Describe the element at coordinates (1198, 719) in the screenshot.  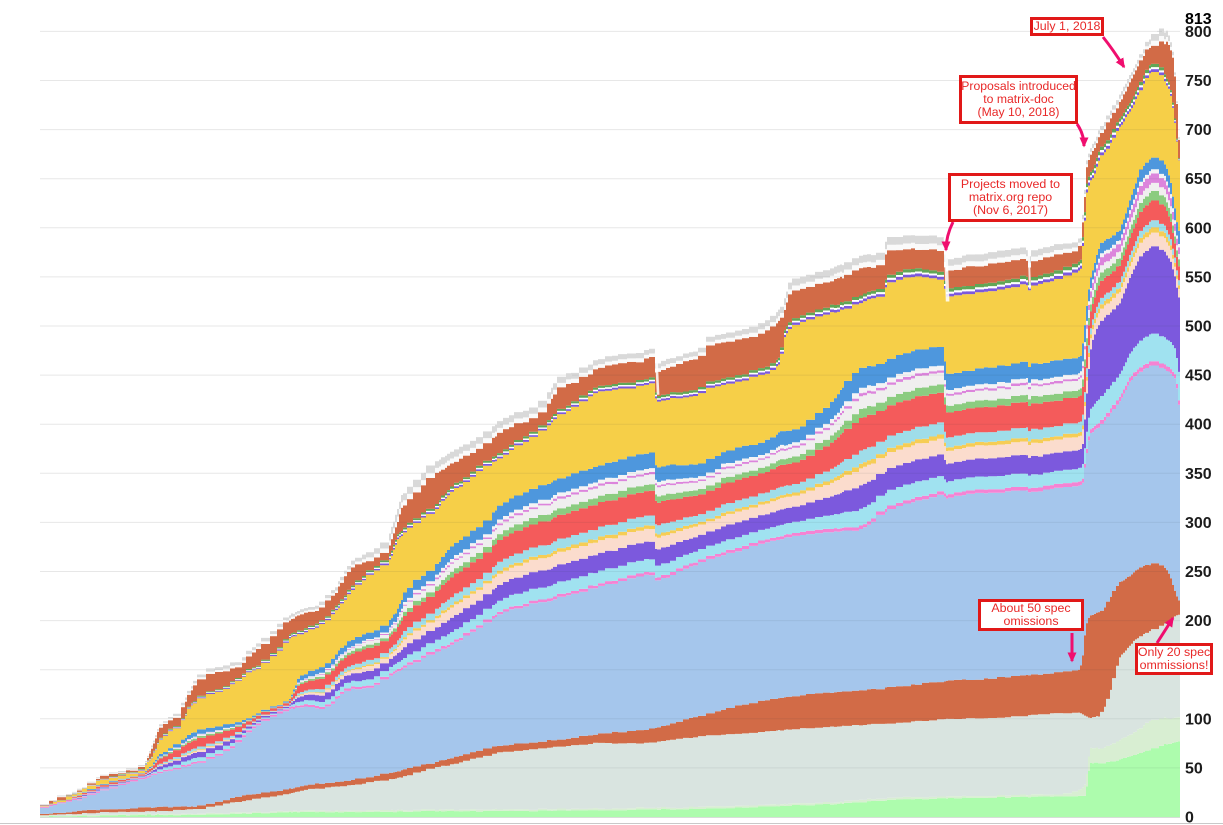
I see `svg-text: 100` at that location.